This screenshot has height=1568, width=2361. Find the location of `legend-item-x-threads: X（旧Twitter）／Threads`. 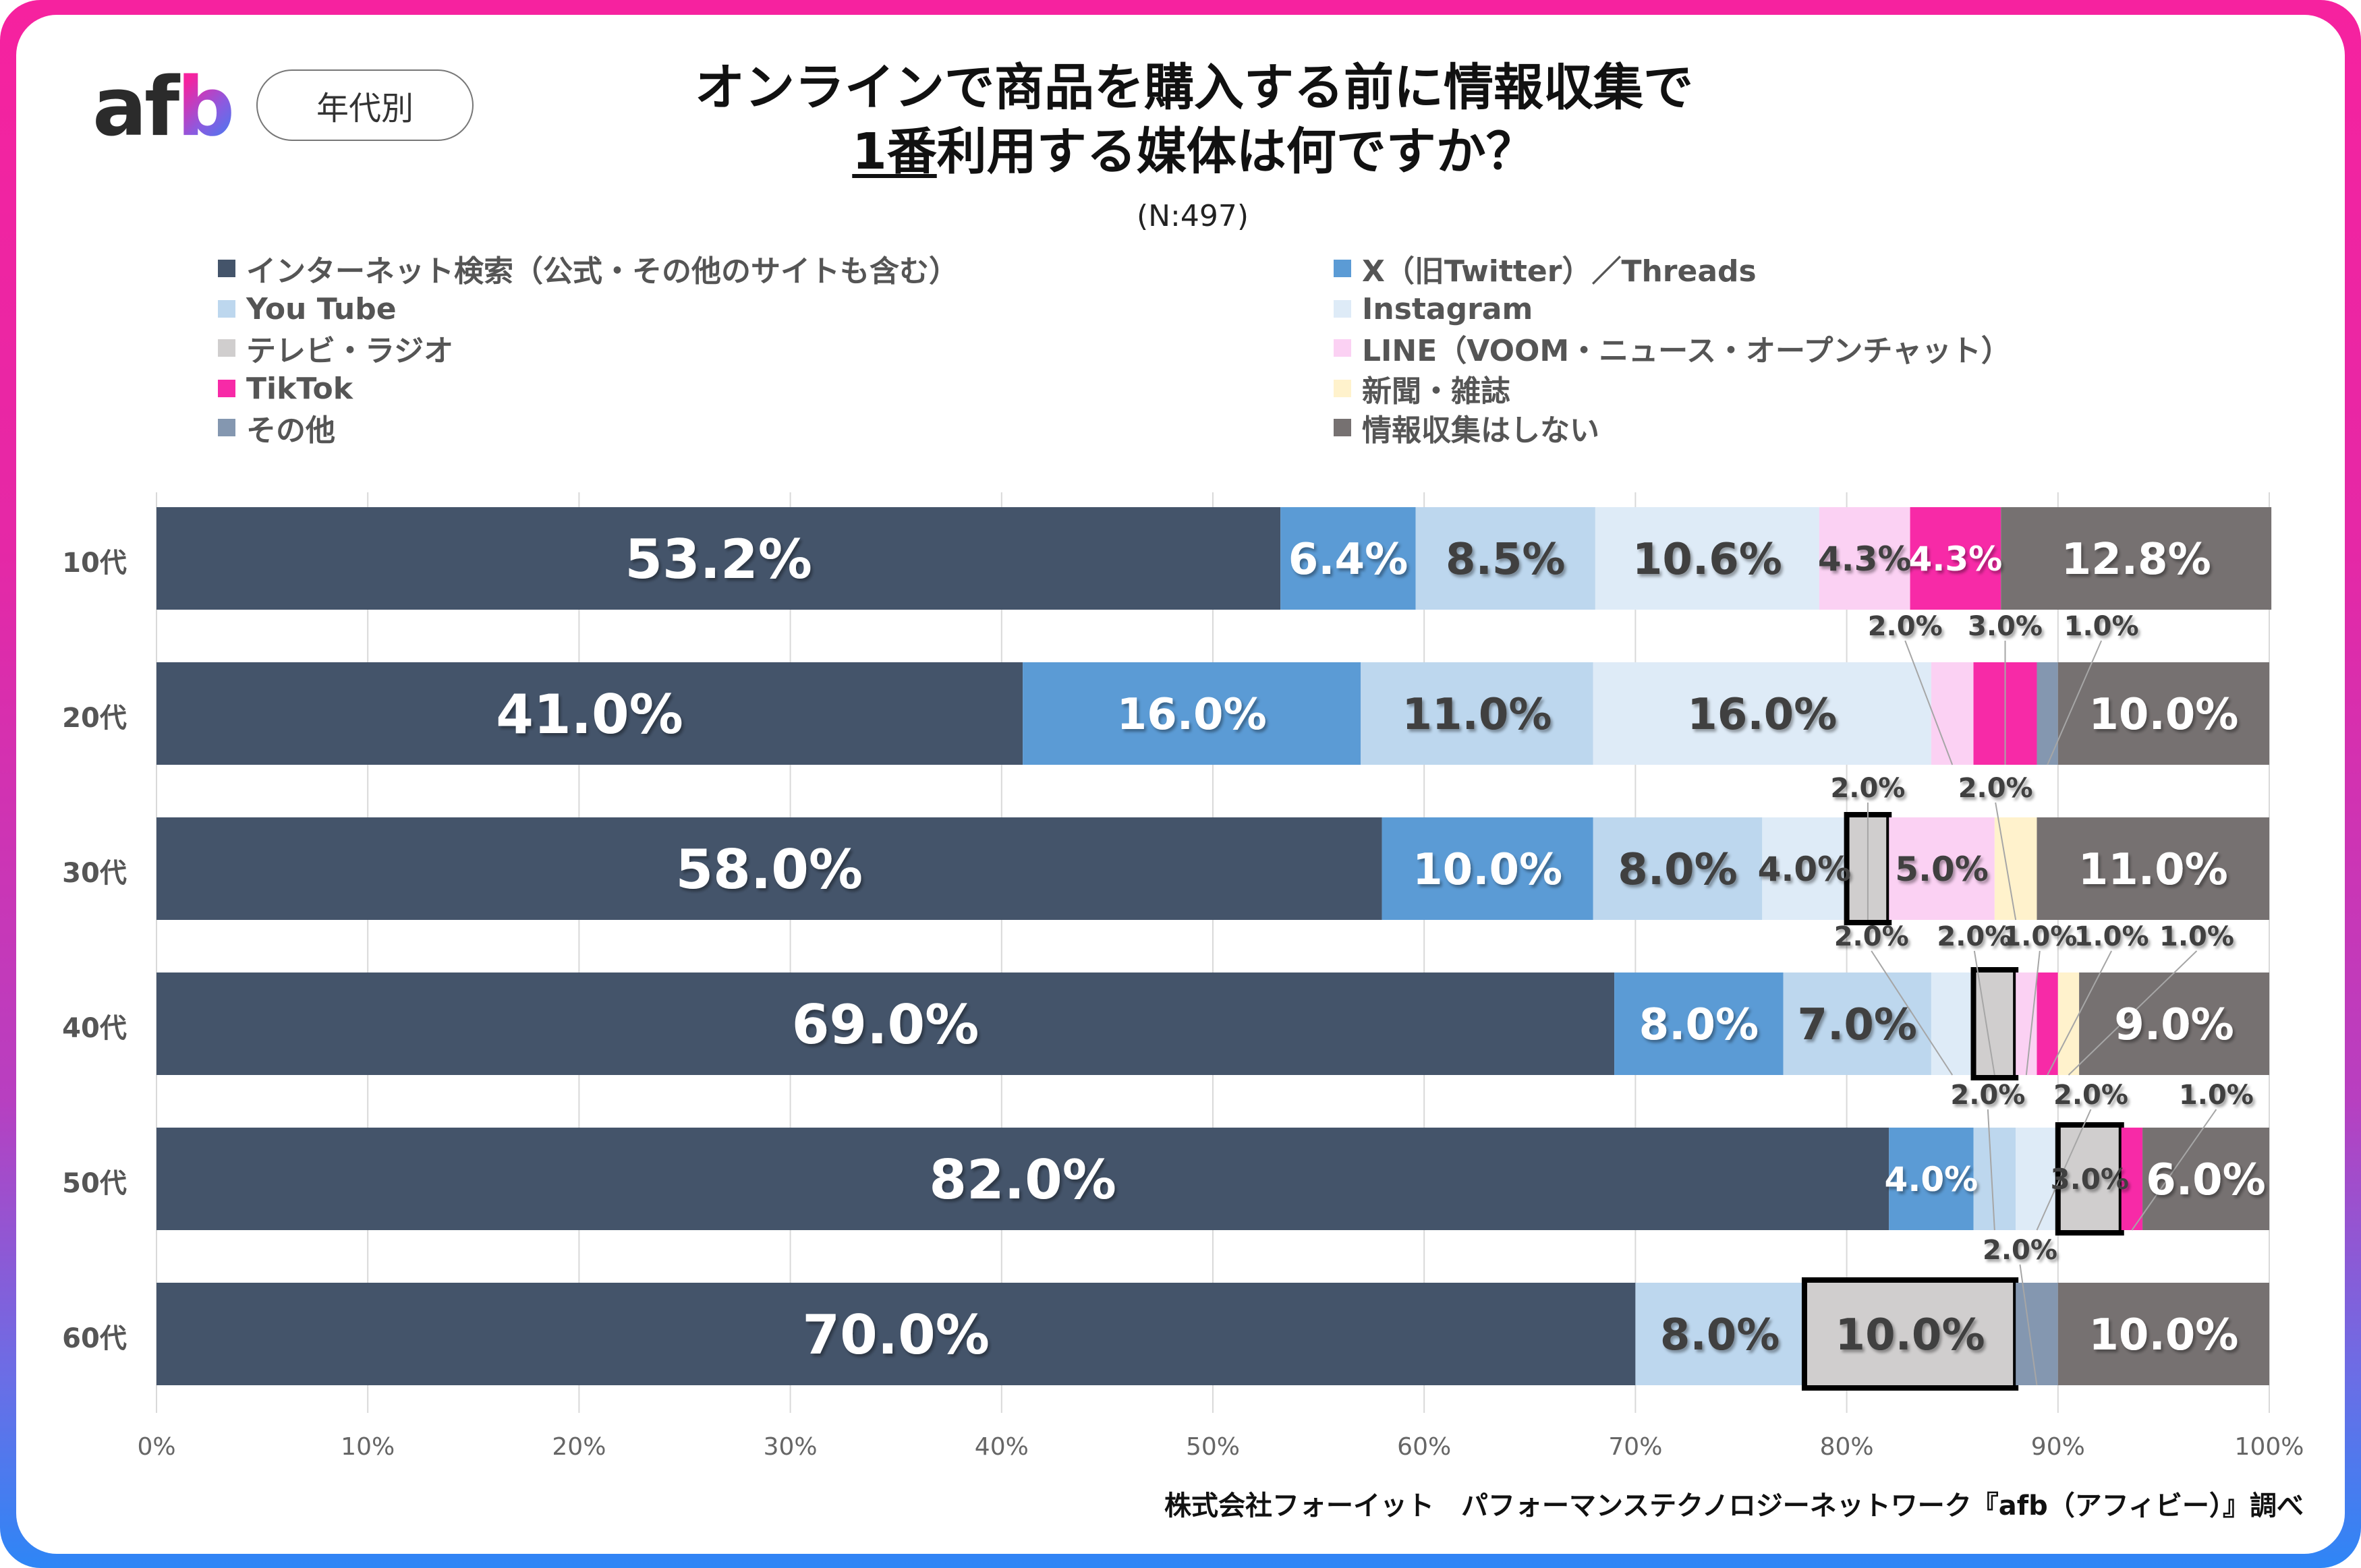

legend-item-x-threads: X（旧Twitter）／Threads is located at coordinates (1545, 269).